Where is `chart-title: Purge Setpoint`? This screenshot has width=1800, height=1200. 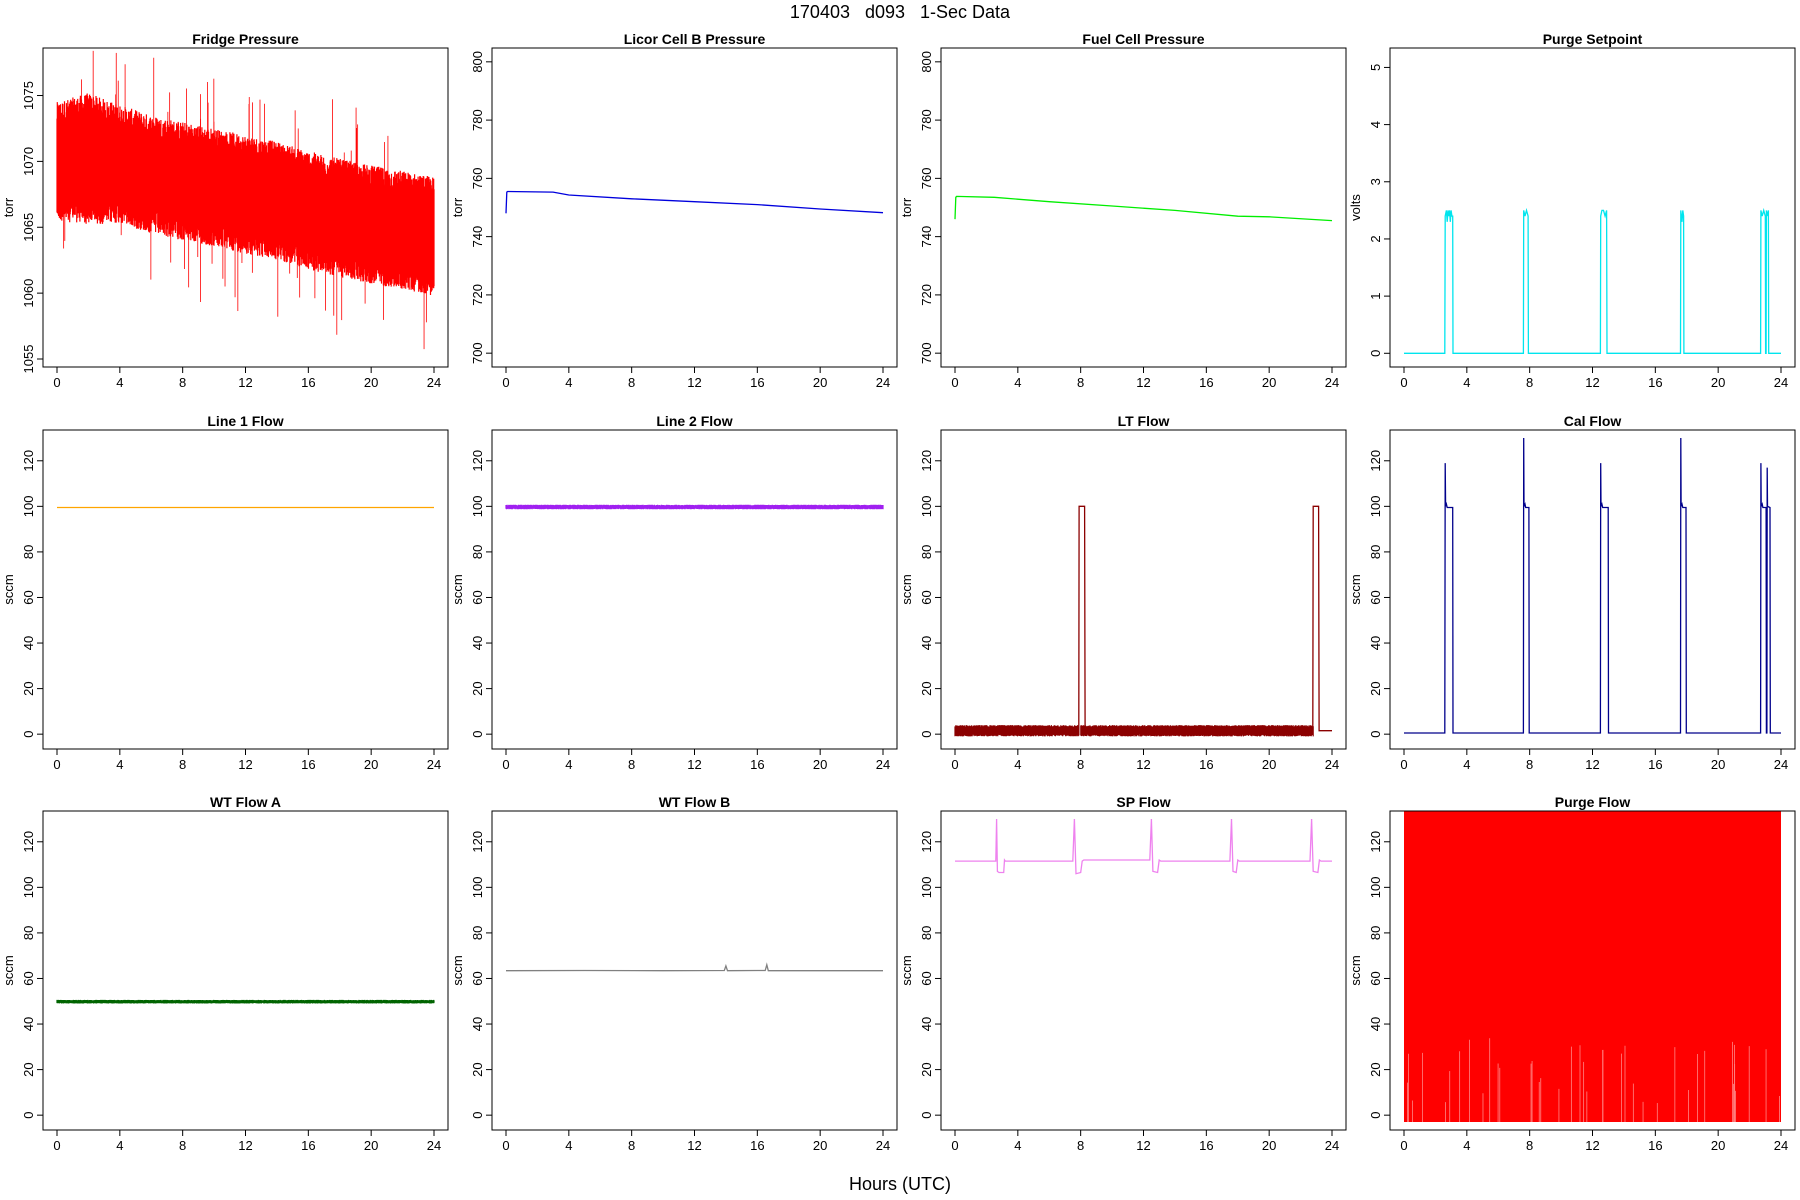
chart-title: Purge Setpoint is located at coordinates (1593, 39).